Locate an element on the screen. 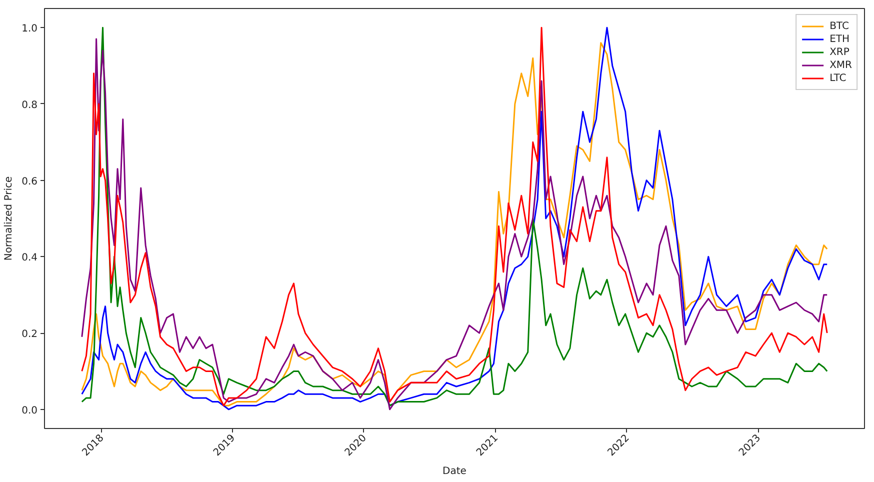 This screenshot has height=482, width=874. legend-label: XMR is located at coordinates (841, 65).